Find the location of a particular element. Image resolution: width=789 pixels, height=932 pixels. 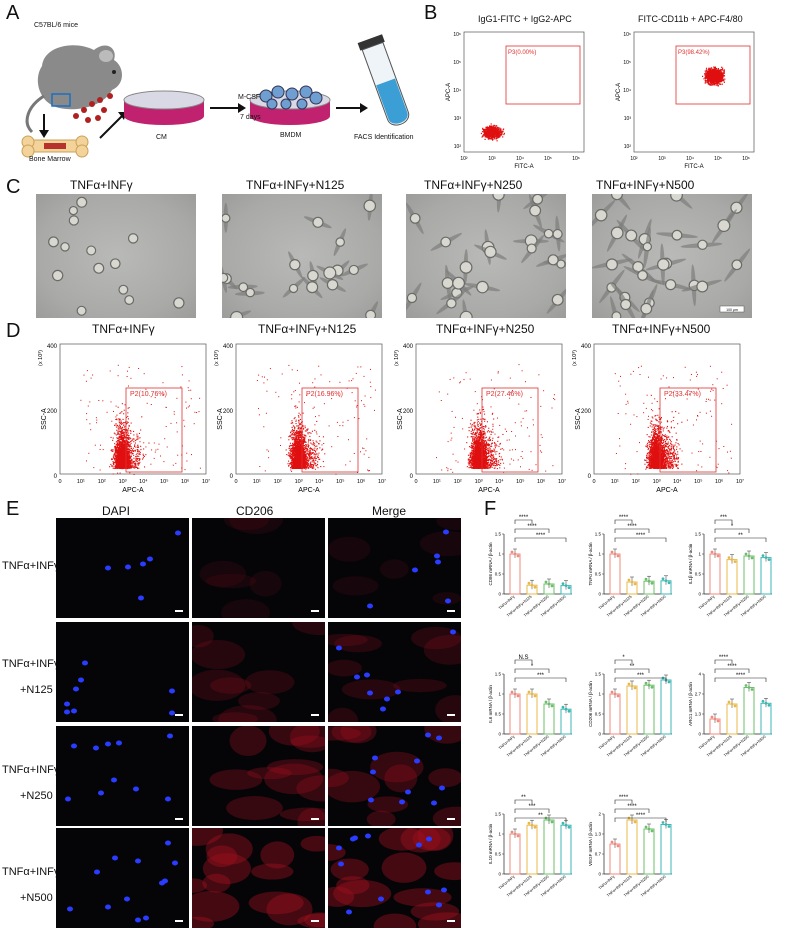

d-title-2: TNFα+INFγ+N125 is located at coordinates (307, 329).